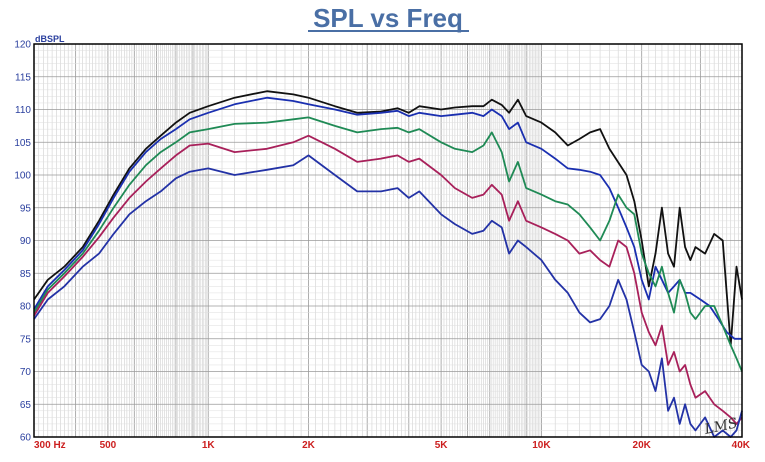 This screenshot has height=462, width=765. I want to click on x-tick-label: 2K, so click(309, 445).